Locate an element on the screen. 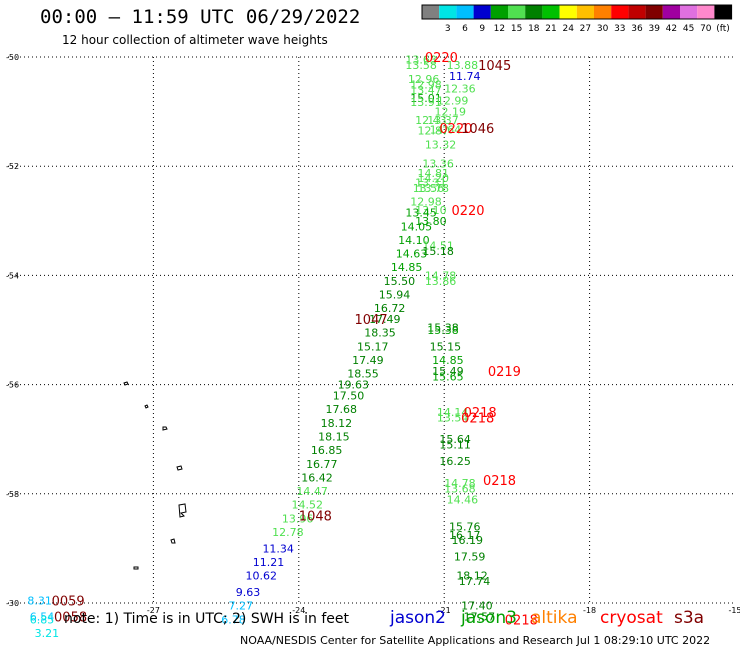 The image size is (740, 650). wave-height-value: 13.58 is located at coordinates (421, 65).